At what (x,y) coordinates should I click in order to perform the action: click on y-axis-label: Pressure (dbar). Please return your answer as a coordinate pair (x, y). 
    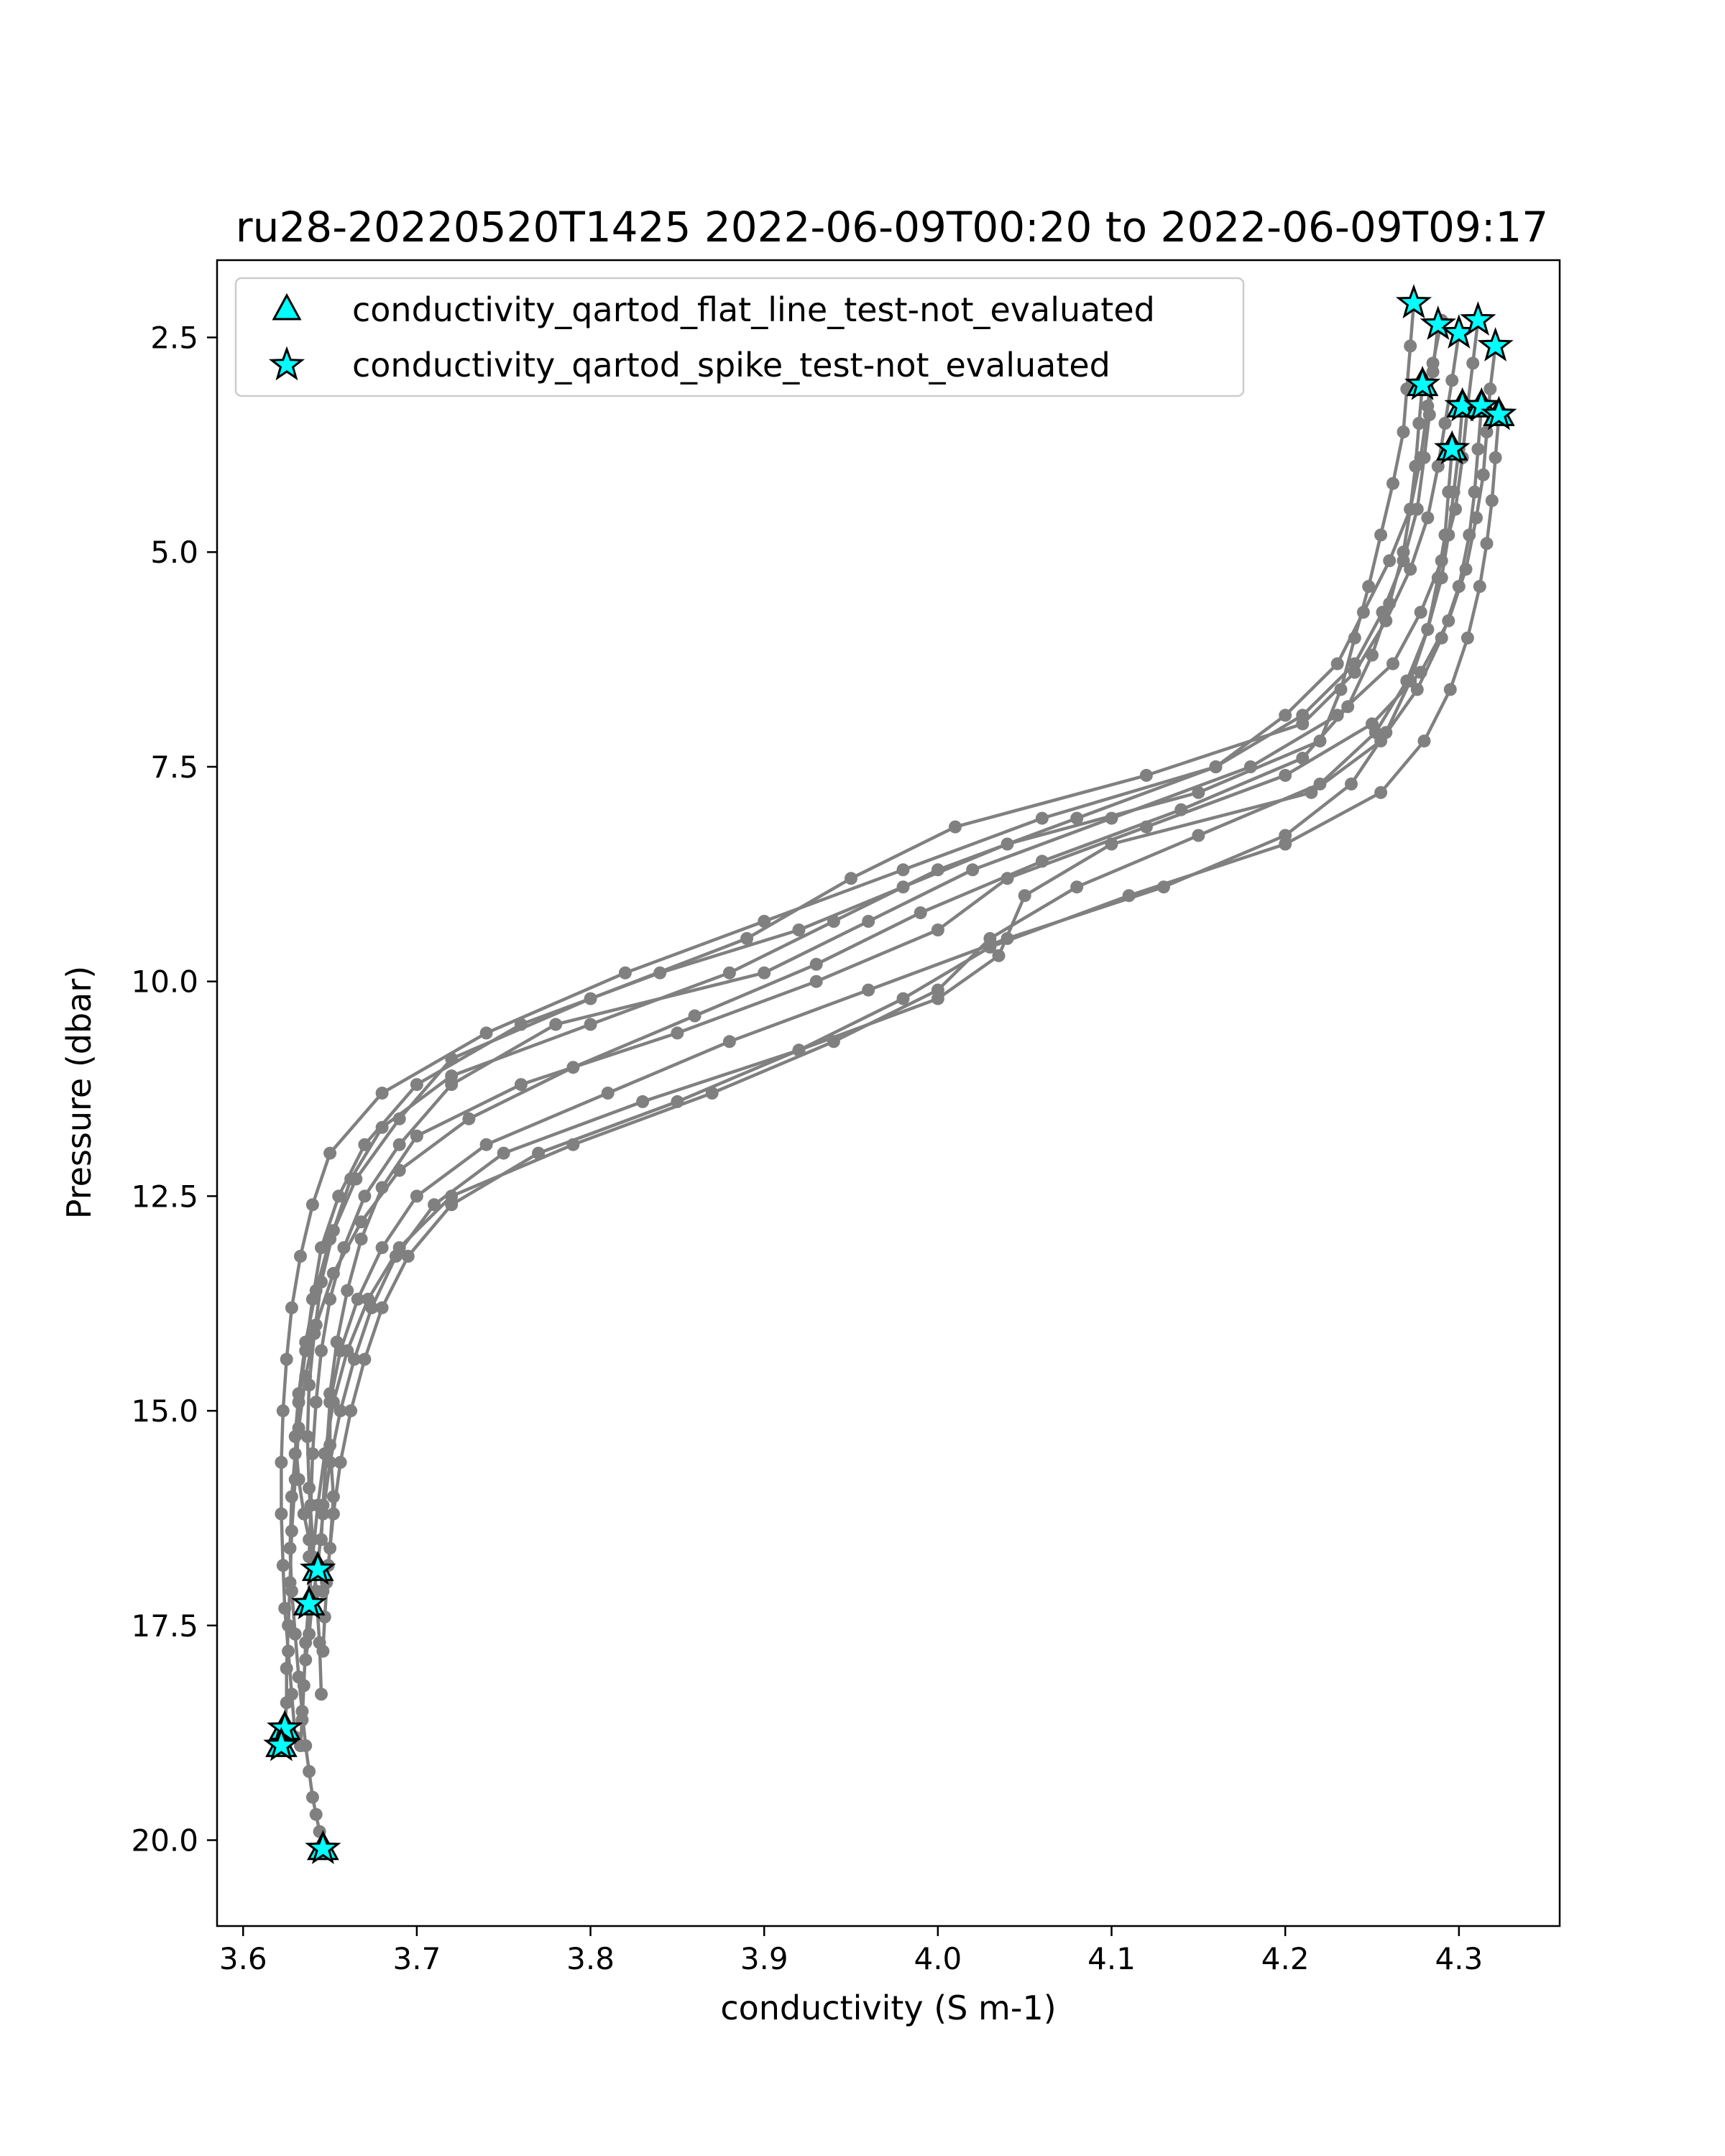
    Looking at the image, I should click on (79, 1093).